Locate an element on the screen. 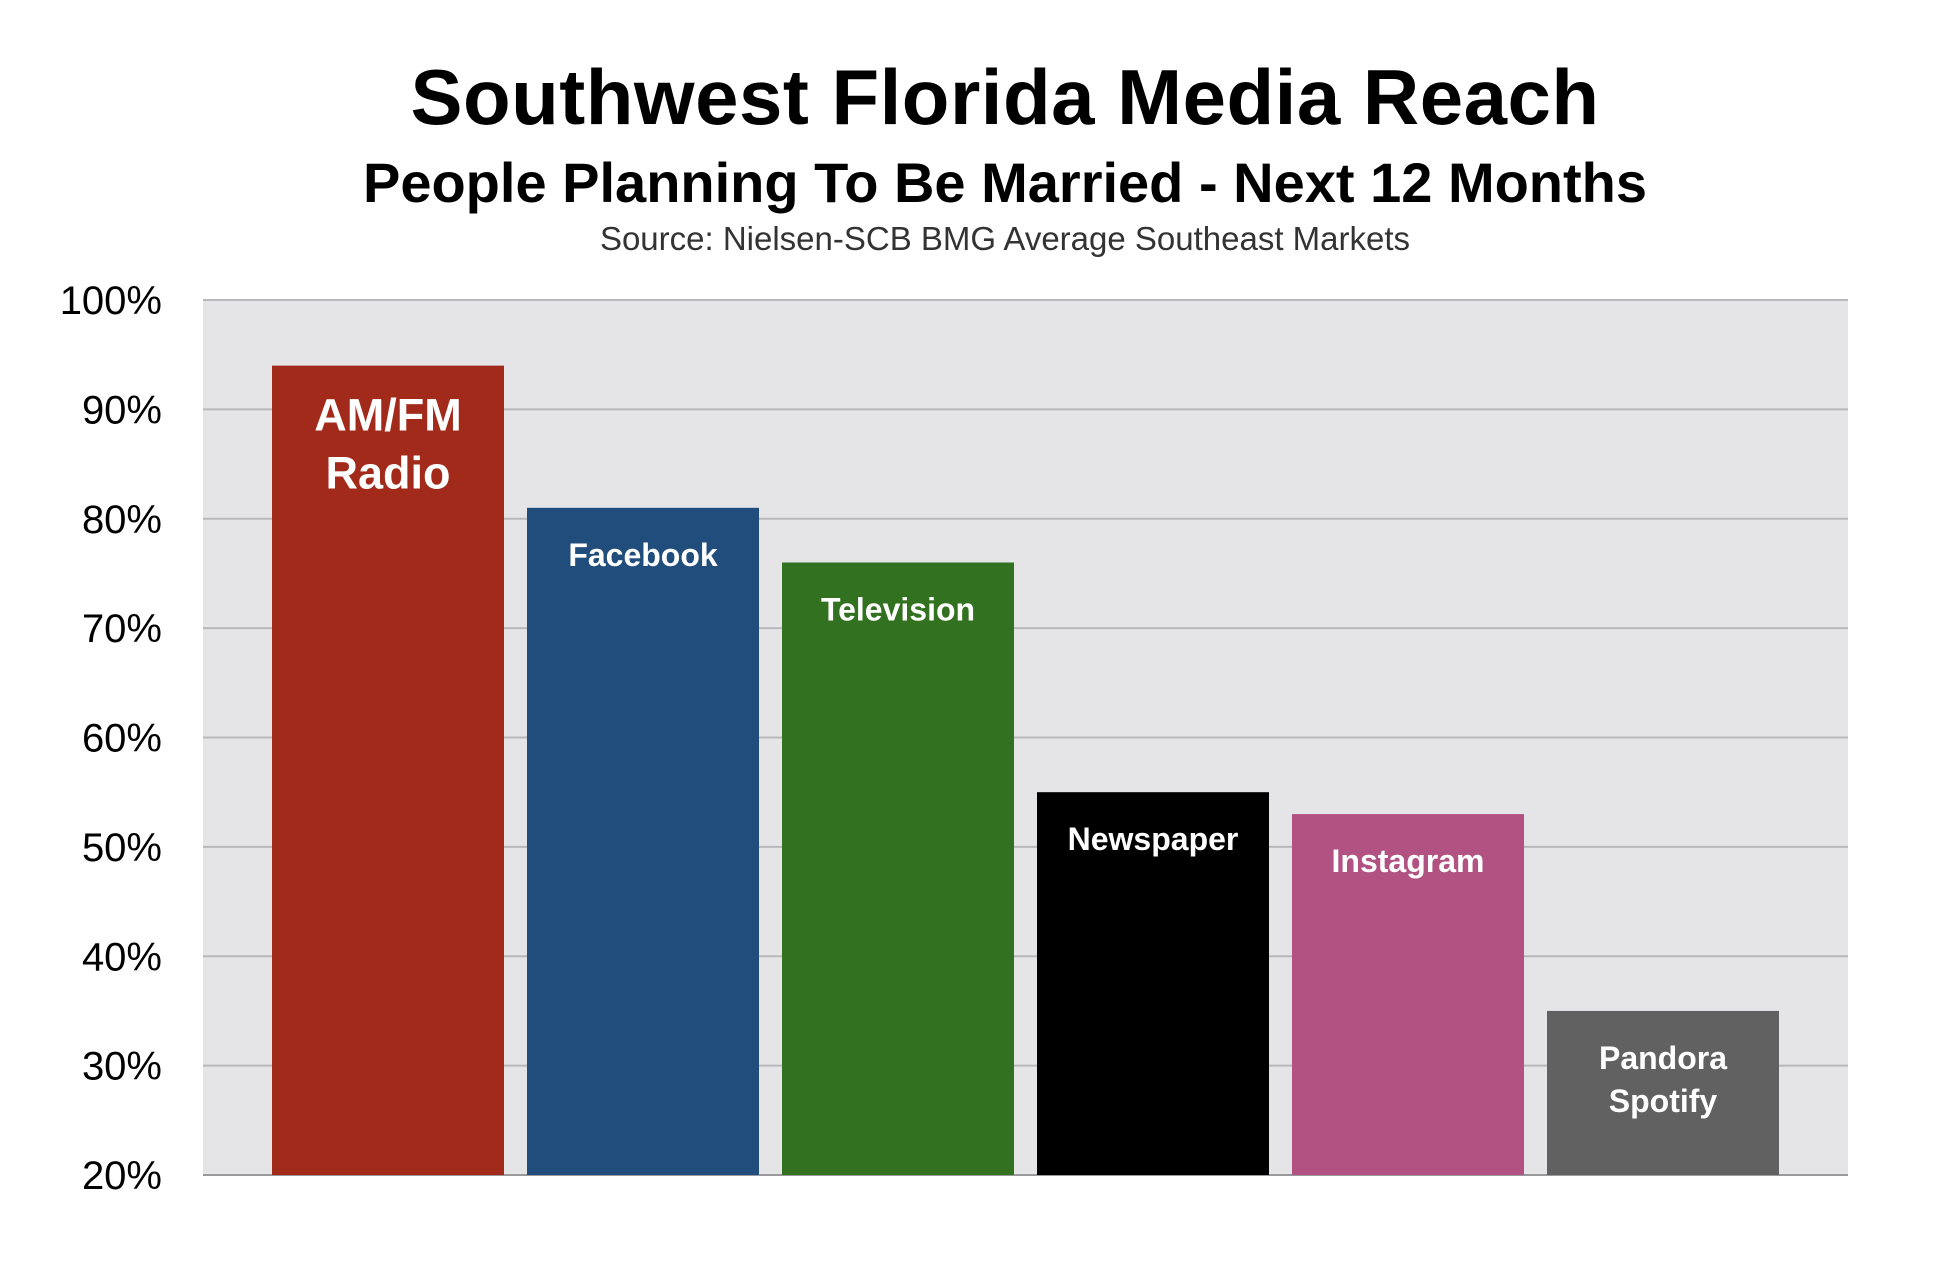 Image resolution: width=1952 pixels, height=1282 pixels. y-tick-label: 30% is located at coordinates (122, 1067).